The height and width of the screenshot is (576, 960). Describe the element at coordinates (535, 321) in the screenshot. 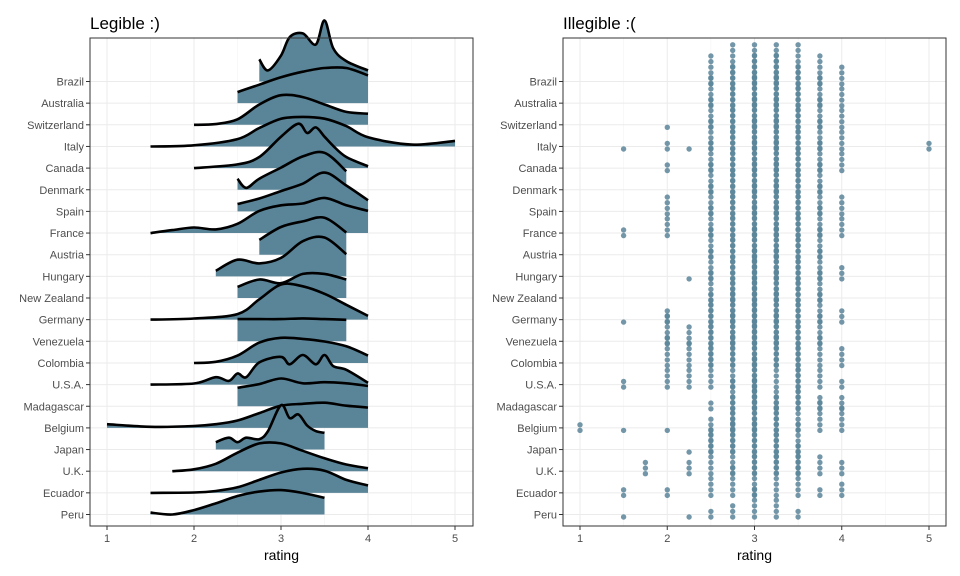

I see `y-tick-label: Germany` at that location.